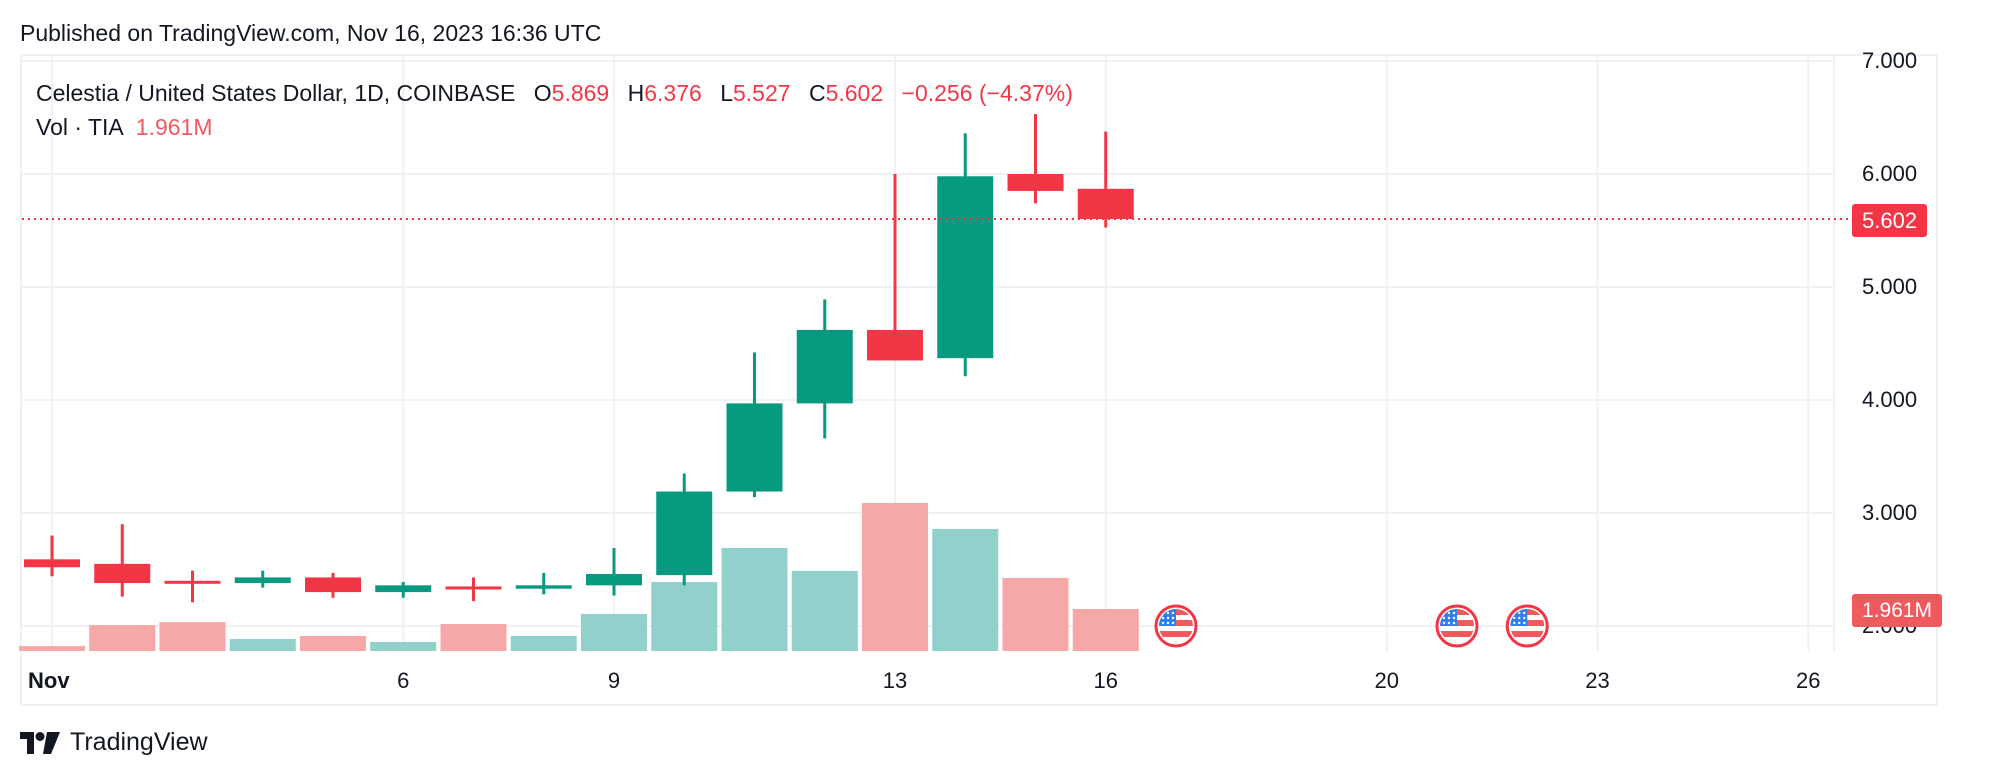 Image resolution: width=1996 pixels, height=778 pixels. Describe the element at coordinates (895, 680) in the screenshot. I see `time-tick-label: 13` at that location.